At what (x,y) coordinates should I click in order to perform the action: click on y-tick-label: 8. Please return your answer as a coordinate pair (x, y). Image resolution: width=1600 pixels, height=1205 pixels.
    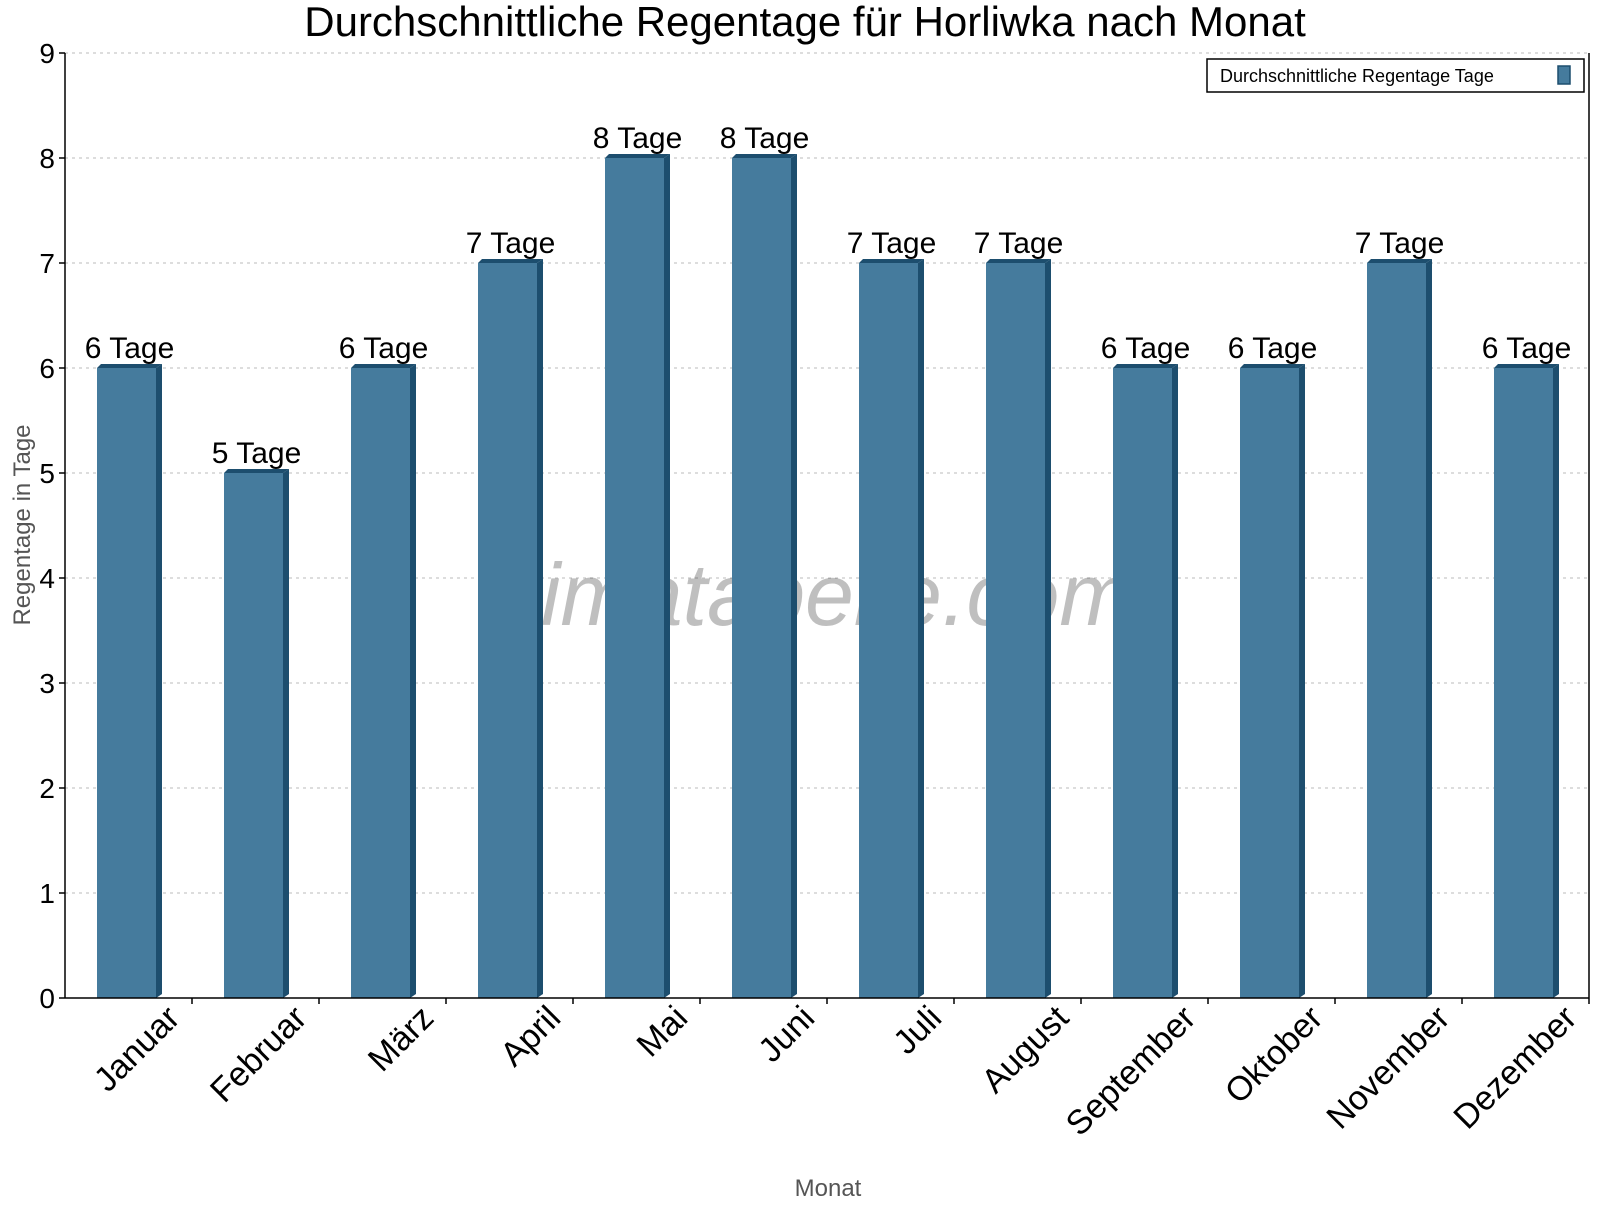
    Looking at the image, I should click on (47, 158).